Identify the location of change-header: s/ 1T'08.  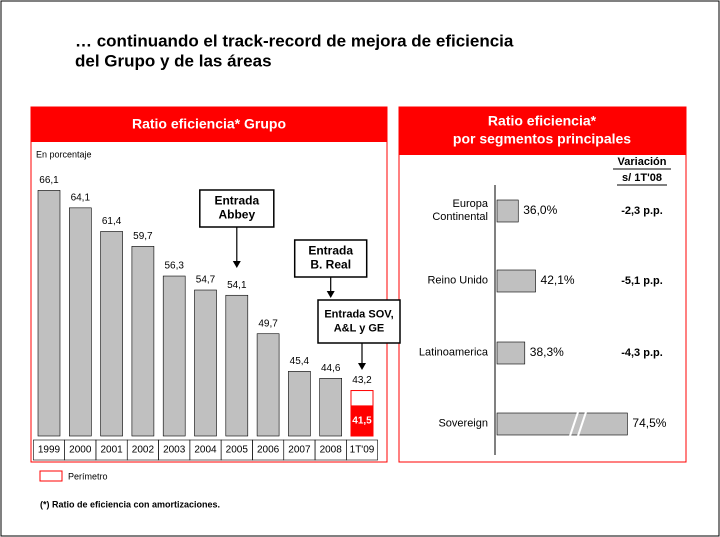
(642, 178).